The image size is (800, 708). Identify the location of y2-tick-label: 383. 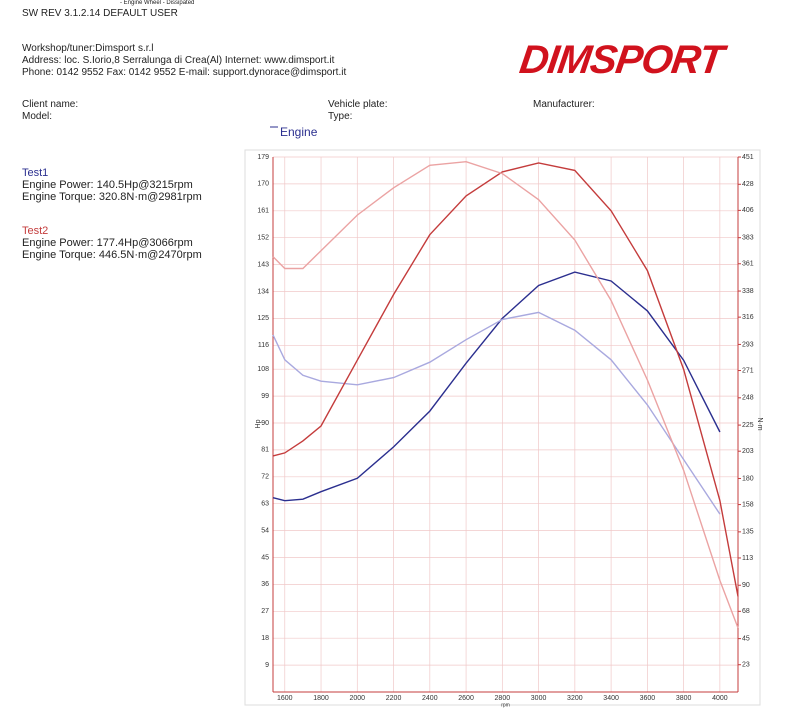
(748, 238).